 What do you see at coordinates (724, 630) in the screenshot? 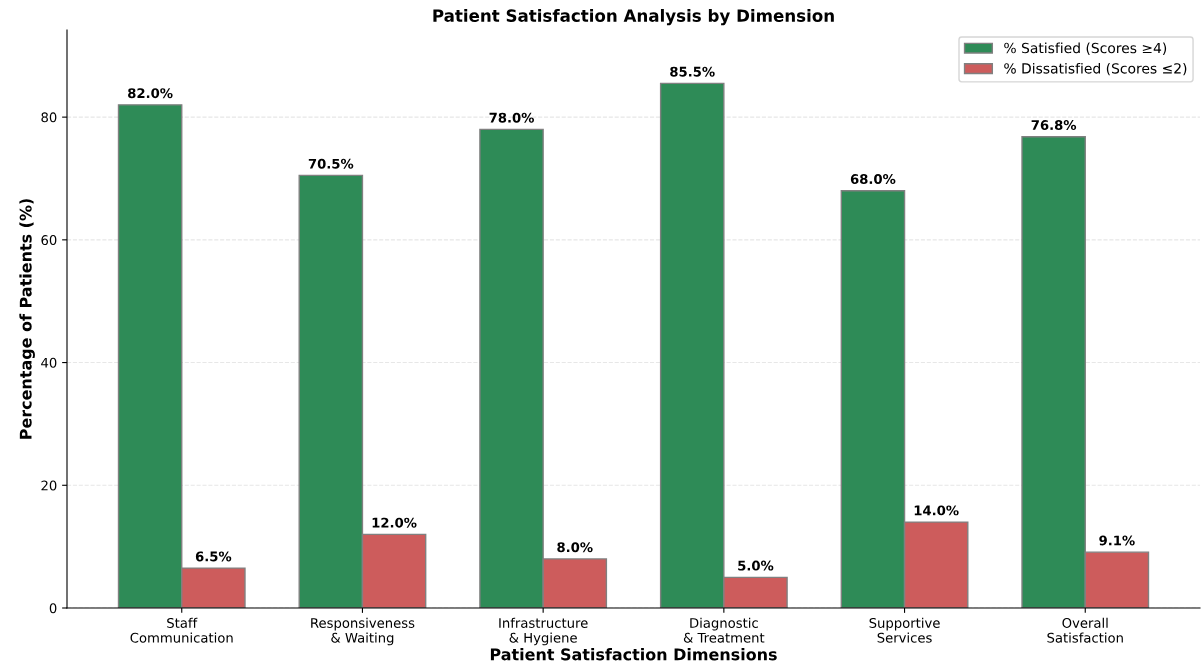
I see `x-tick-label: Diagnostic & Treatment` at bounding box center [724, 630].